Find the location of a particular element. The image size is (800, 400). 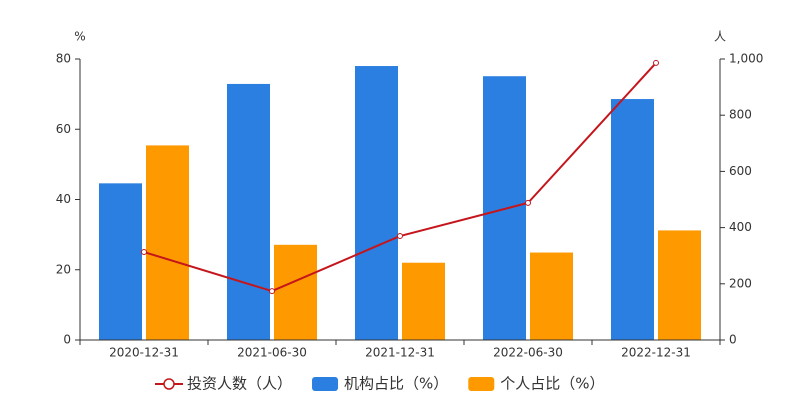

y-tick-label: 0 is located at coordinates (67, 340).